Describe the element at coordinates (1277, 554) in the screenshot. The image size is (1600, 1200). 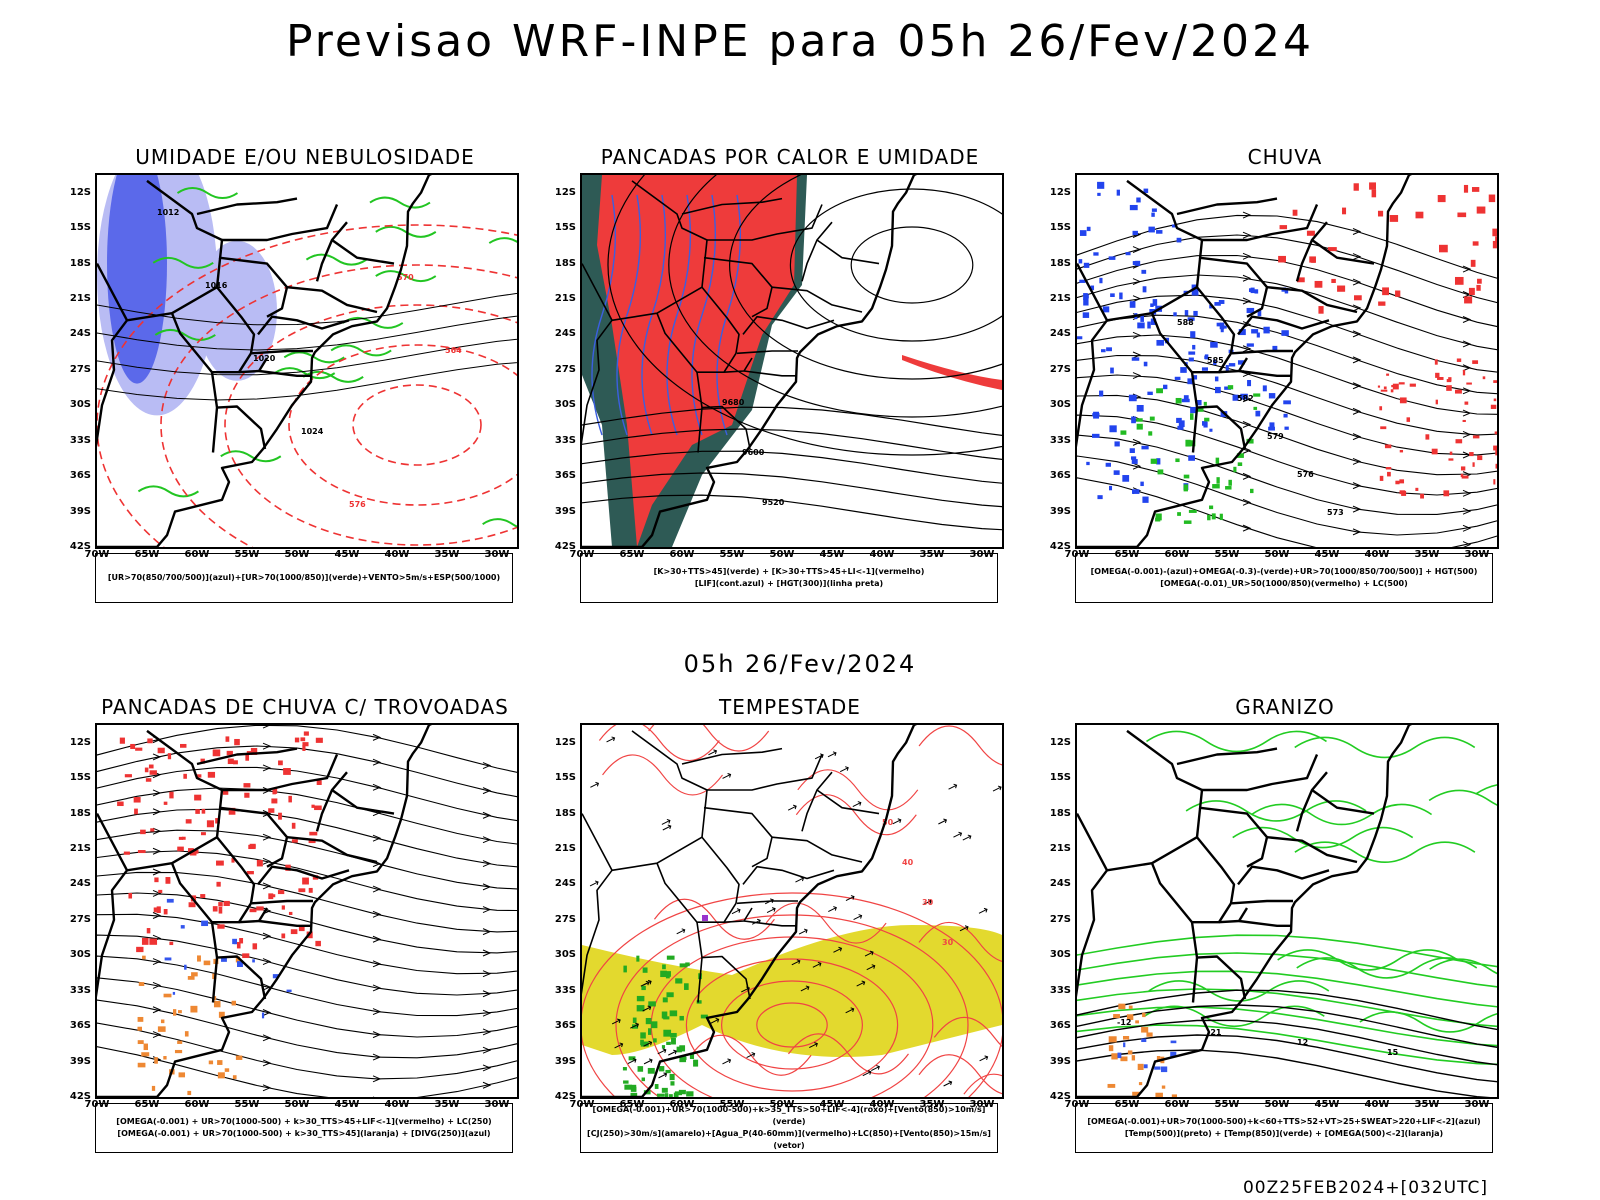
I see `lon-label: 50W` at that location.